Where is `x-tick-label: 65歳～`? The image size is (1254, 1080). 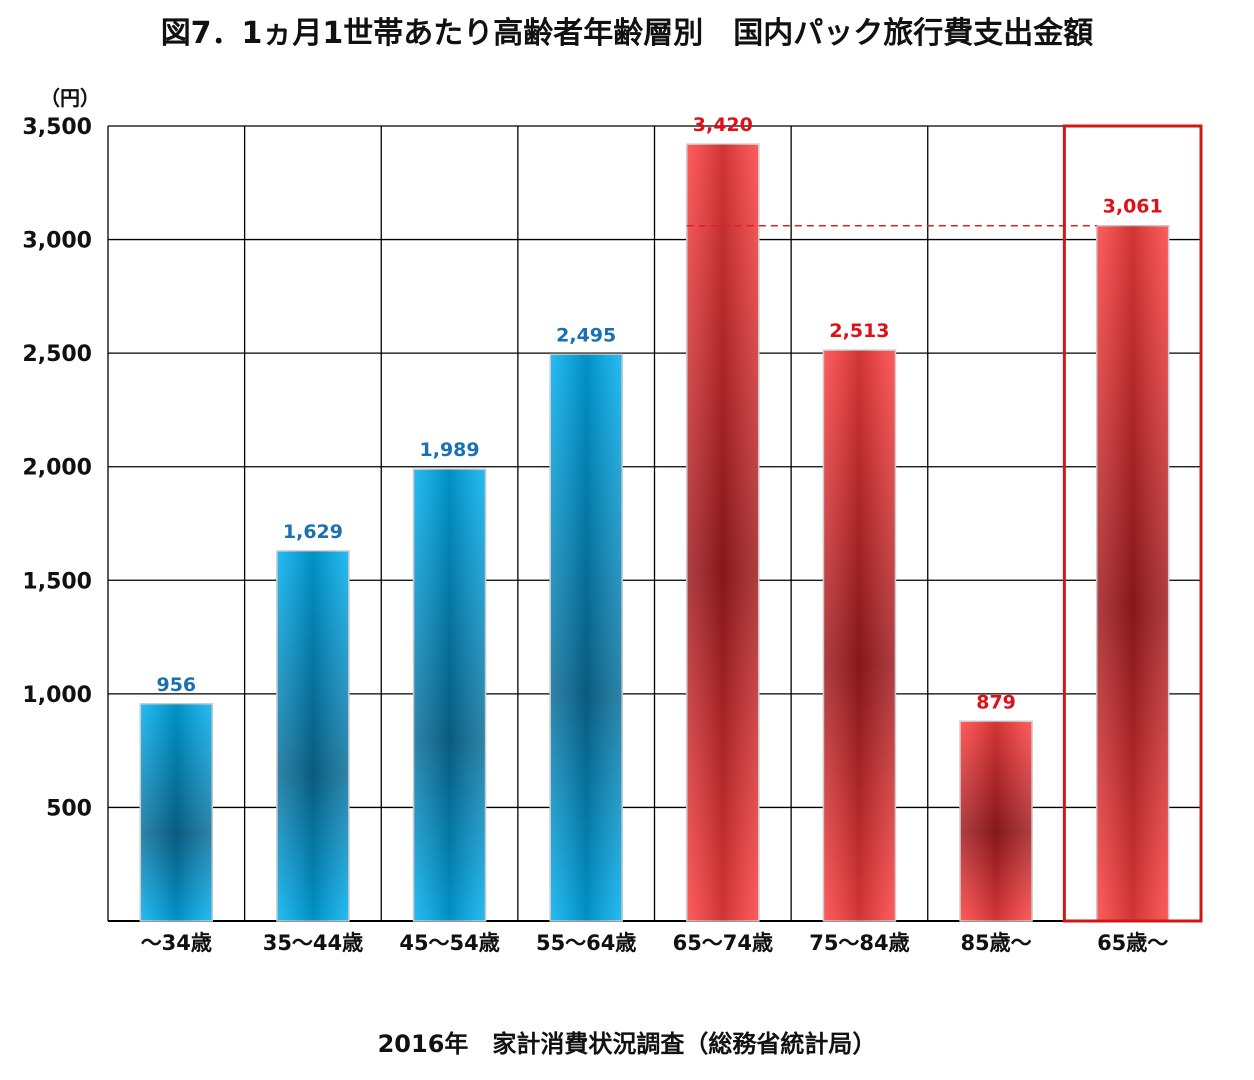 x-tick-label: 65歳～ is located at coordinates (1132, 943).